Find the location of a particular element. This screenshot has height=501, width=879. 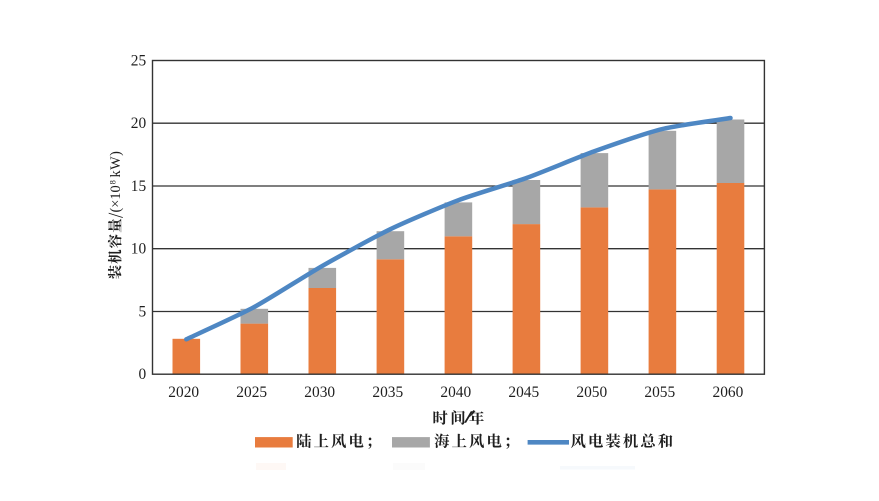

svg-text: 5 is located at coordinates (142, 312).